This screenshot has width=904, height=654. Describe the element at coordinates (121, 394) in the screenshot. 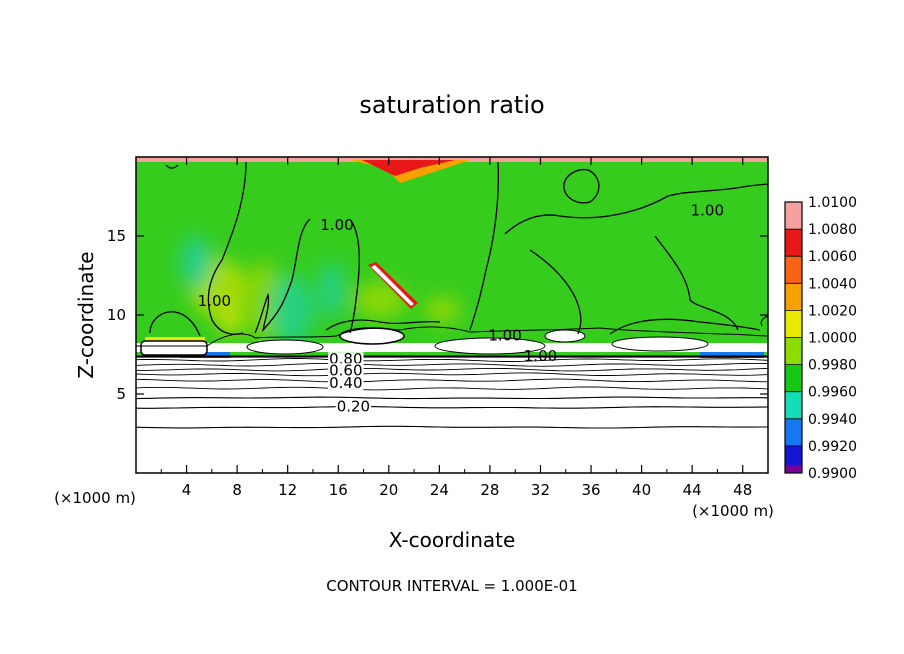

I see `y-tick-label: 5` at that location.